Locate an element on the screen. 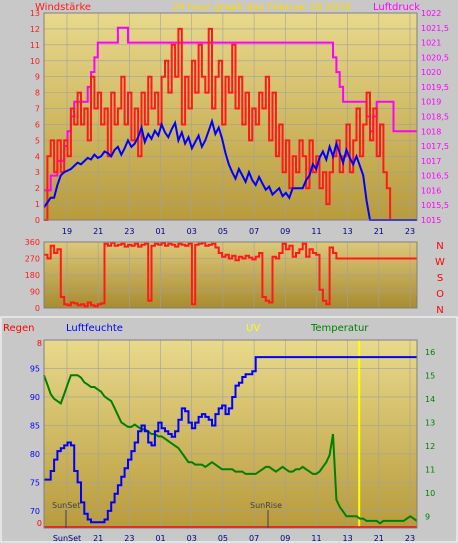 Image resolution: width=458 pixels, height=543 pixels. wind-x-tick: 07 is located at coordinates (254, 231).